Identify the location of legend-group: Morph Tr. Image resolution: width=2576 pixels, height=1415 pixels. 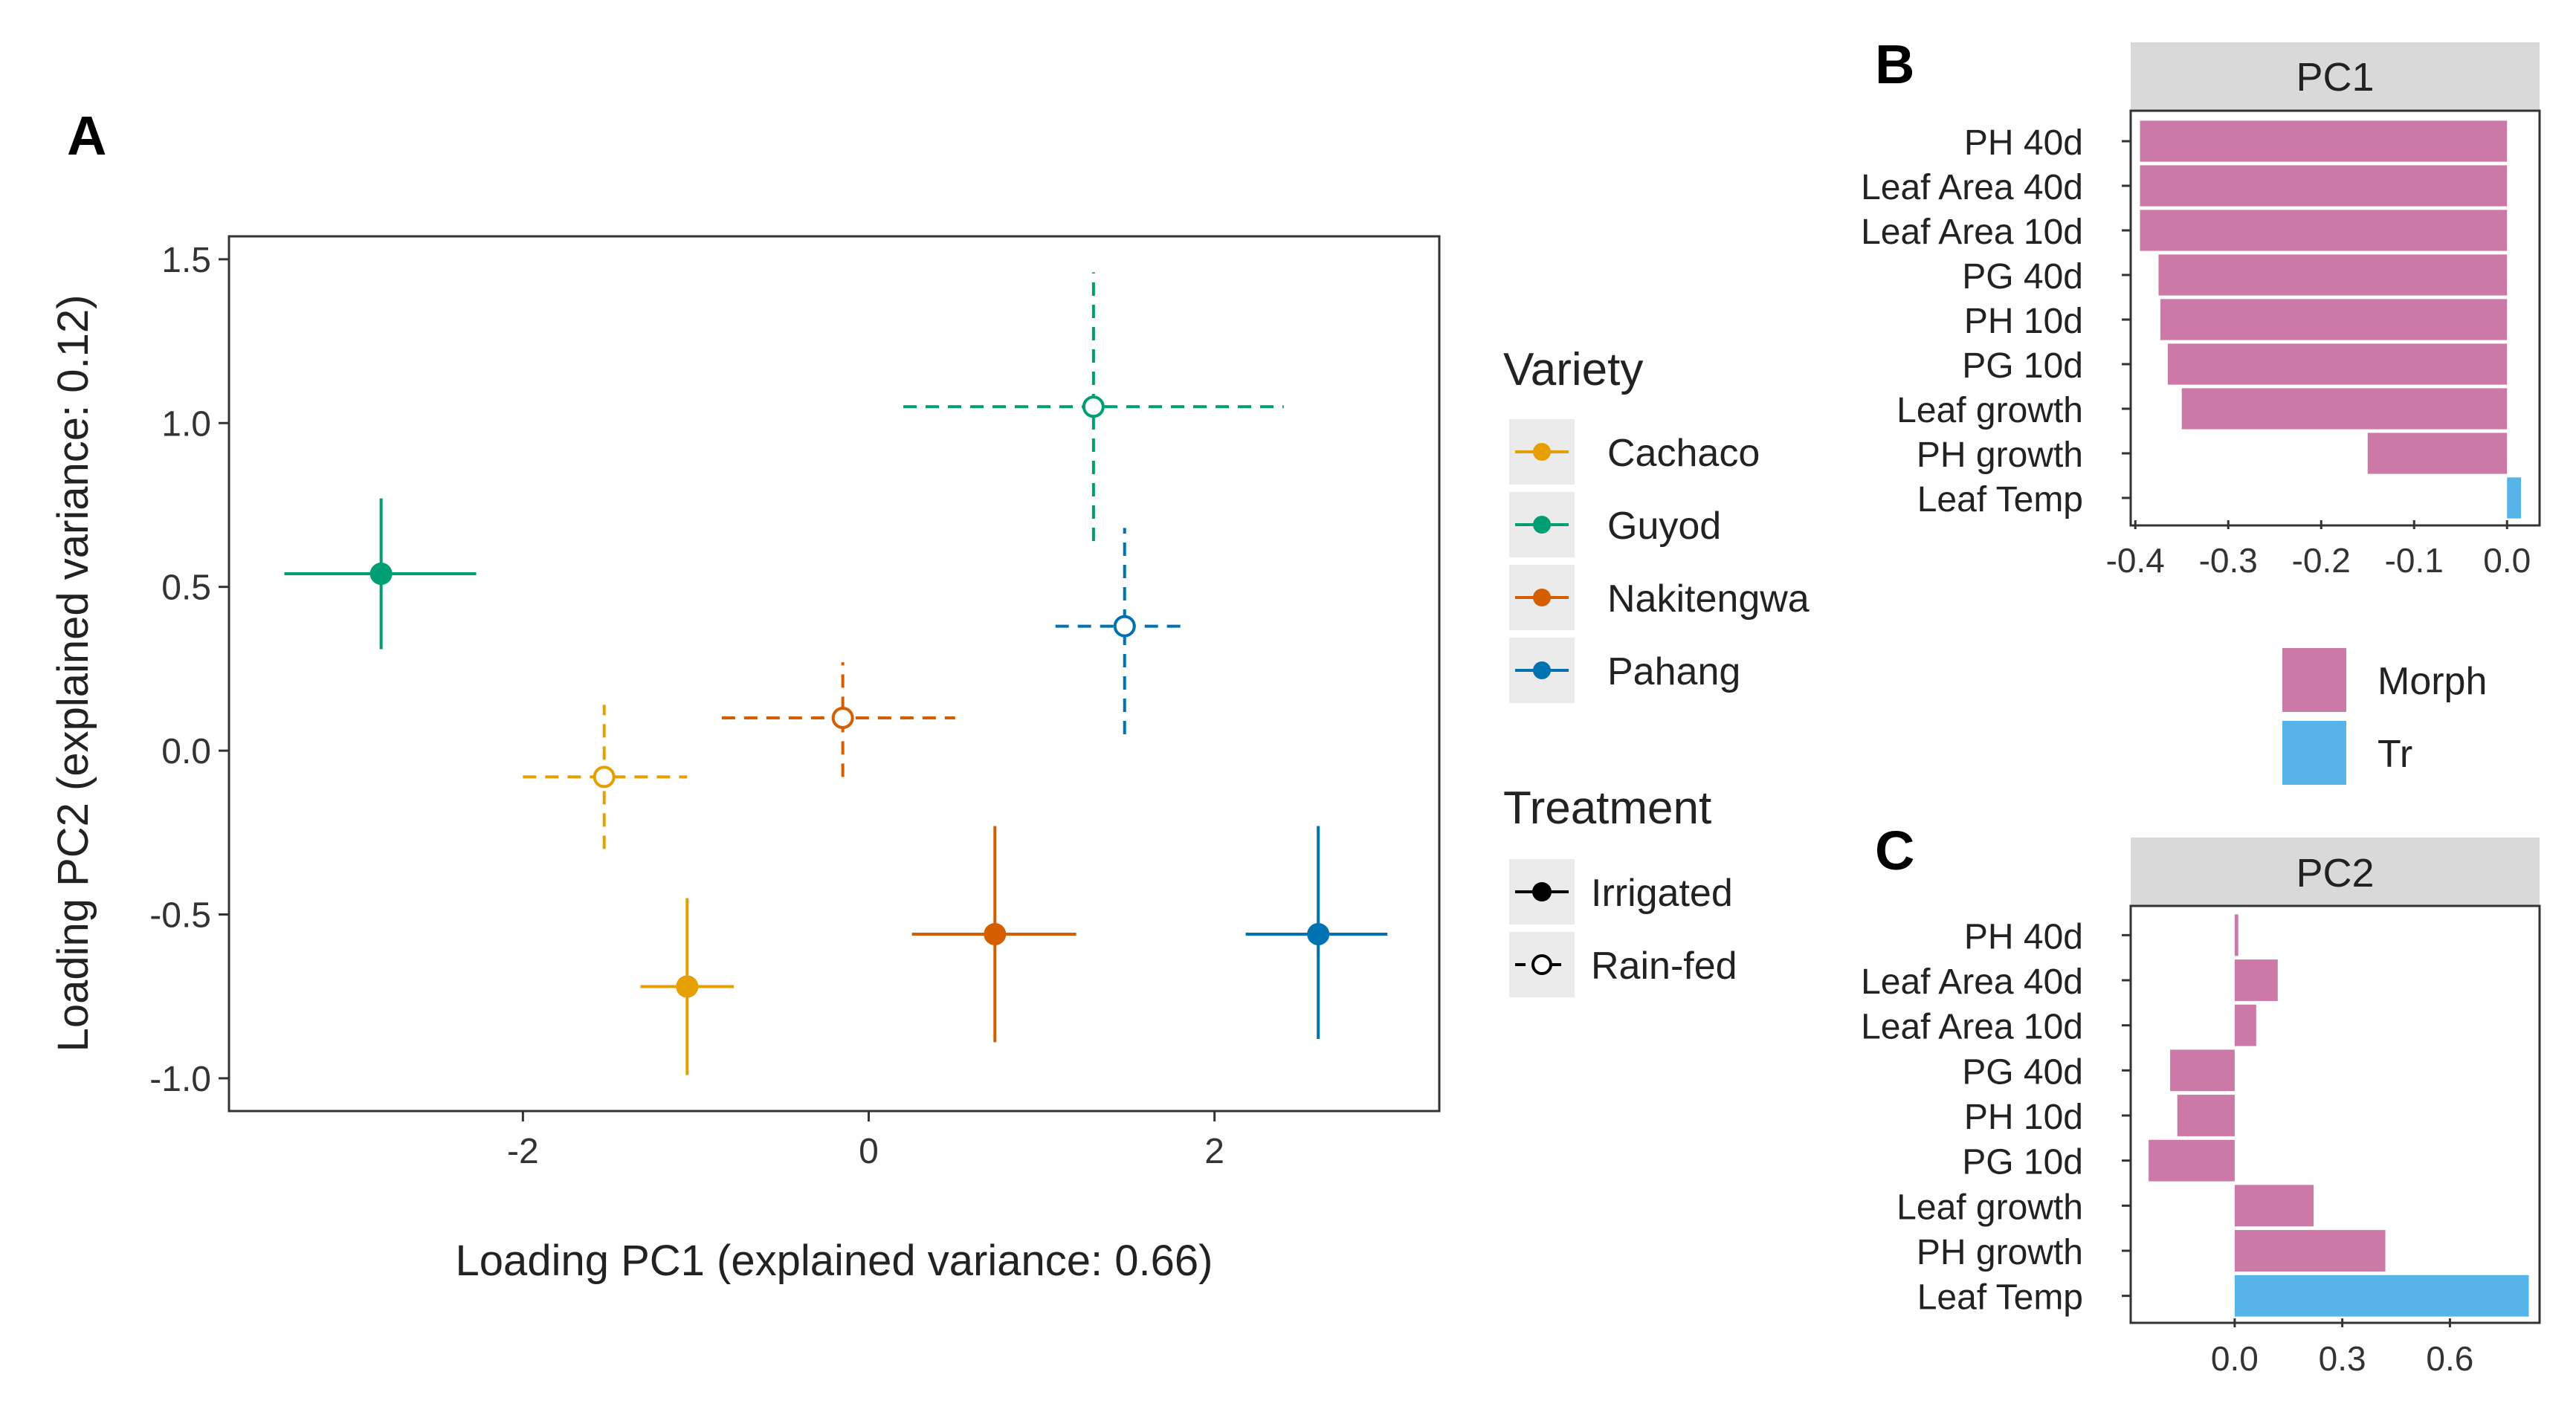
(2384, 716).